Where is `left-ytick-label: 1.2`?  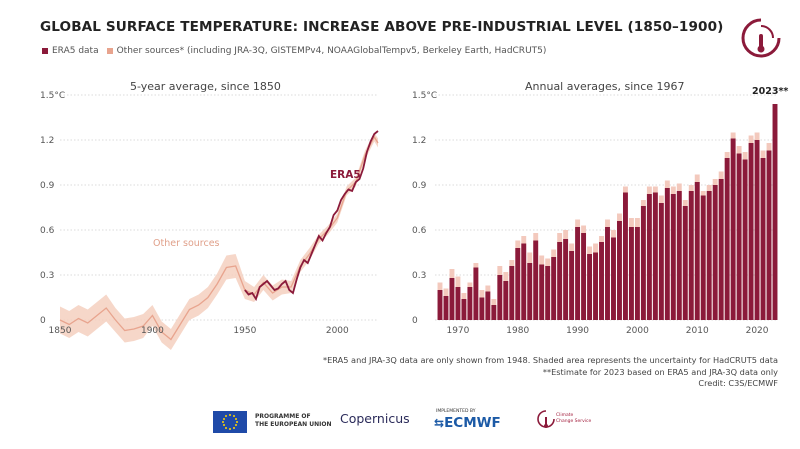 left-ytick-label: 1.2 is located at coordinates (47, 141).